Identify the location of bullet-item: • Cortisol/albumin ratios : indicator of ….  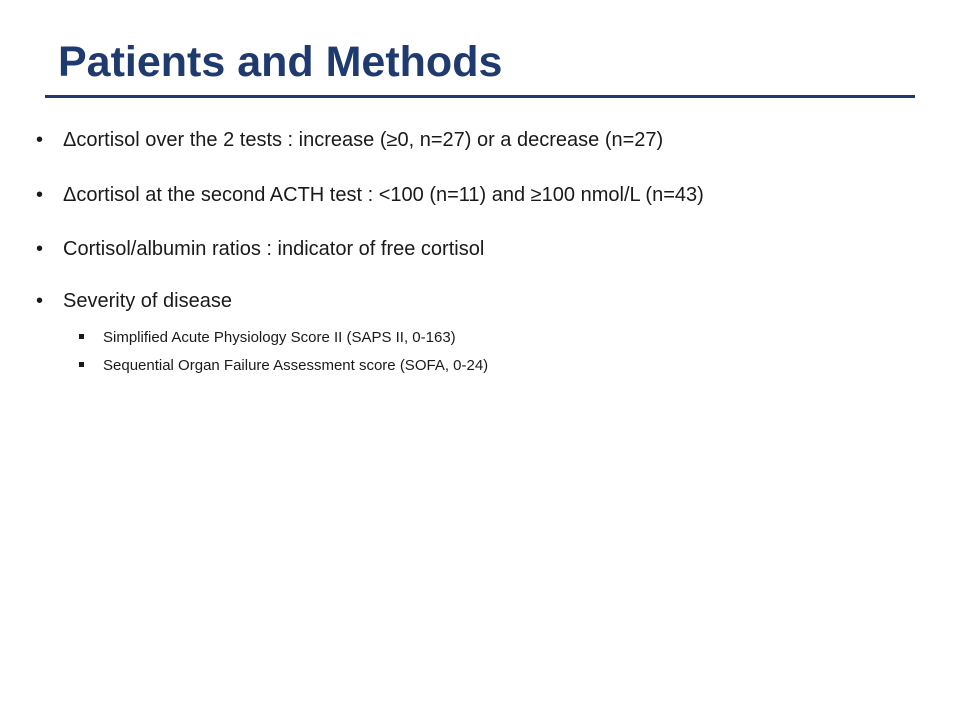
(260, 249).